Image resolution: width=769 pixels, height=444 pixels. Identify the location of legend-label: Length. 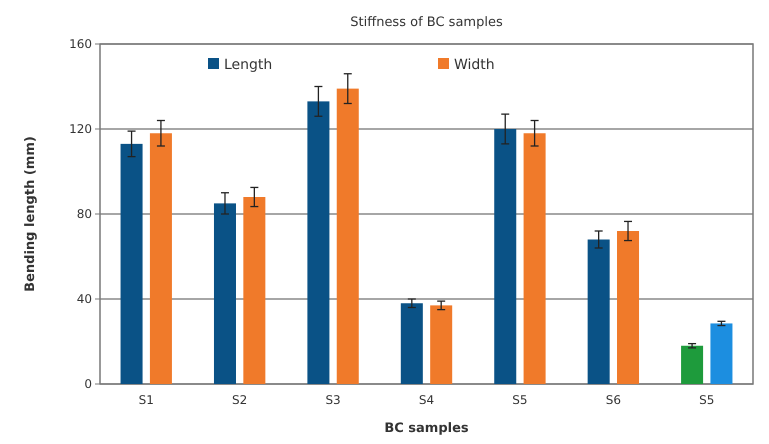
(248, 64).